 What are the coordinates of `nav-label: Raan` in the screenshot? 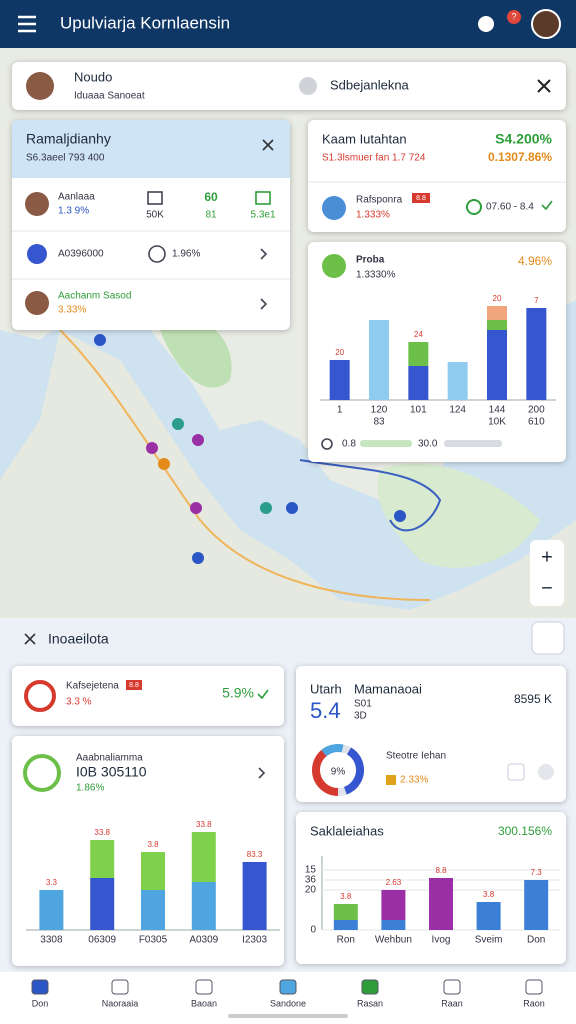 It's located at (452, 1003).